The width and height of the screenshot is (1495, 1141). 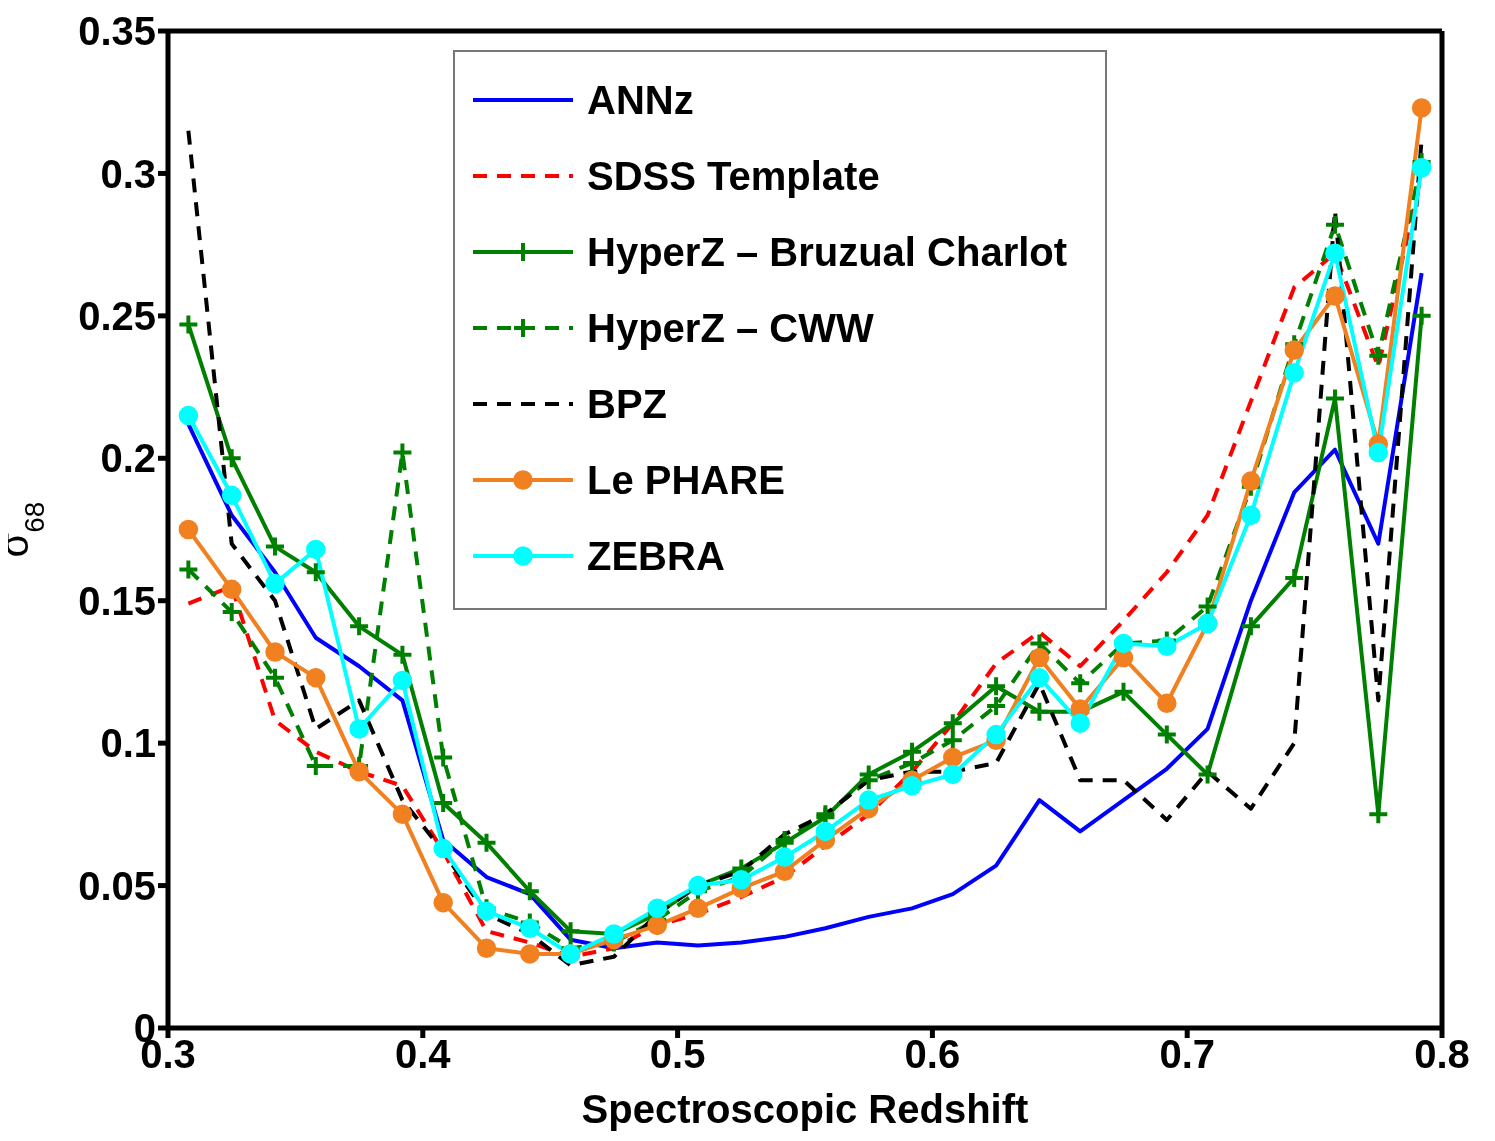 I want to click on legend-label: HyperZ – CWW, so click(x=730, y=328).